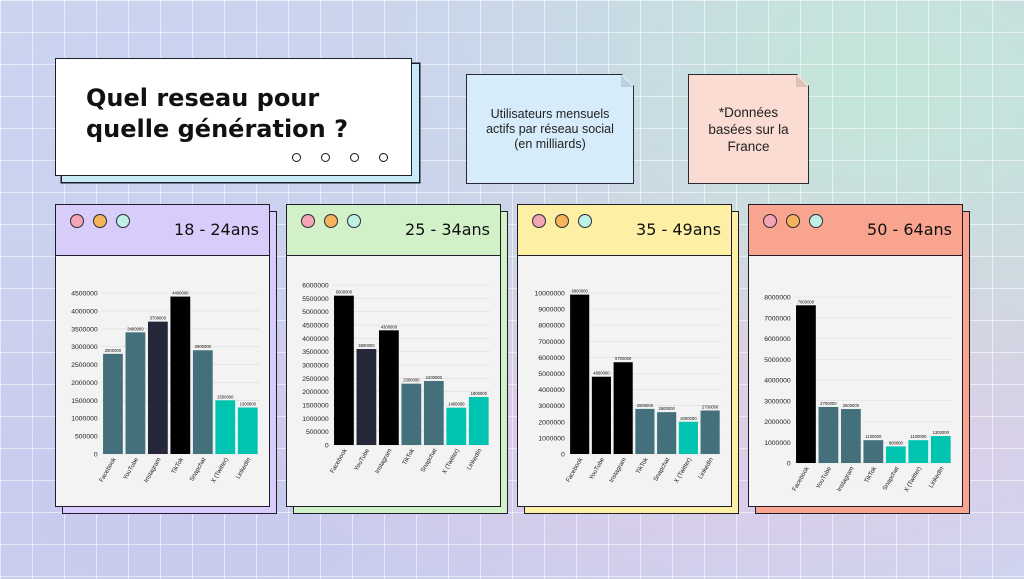  I want to click on y-tick-label: 7000000, so click(551, 342).